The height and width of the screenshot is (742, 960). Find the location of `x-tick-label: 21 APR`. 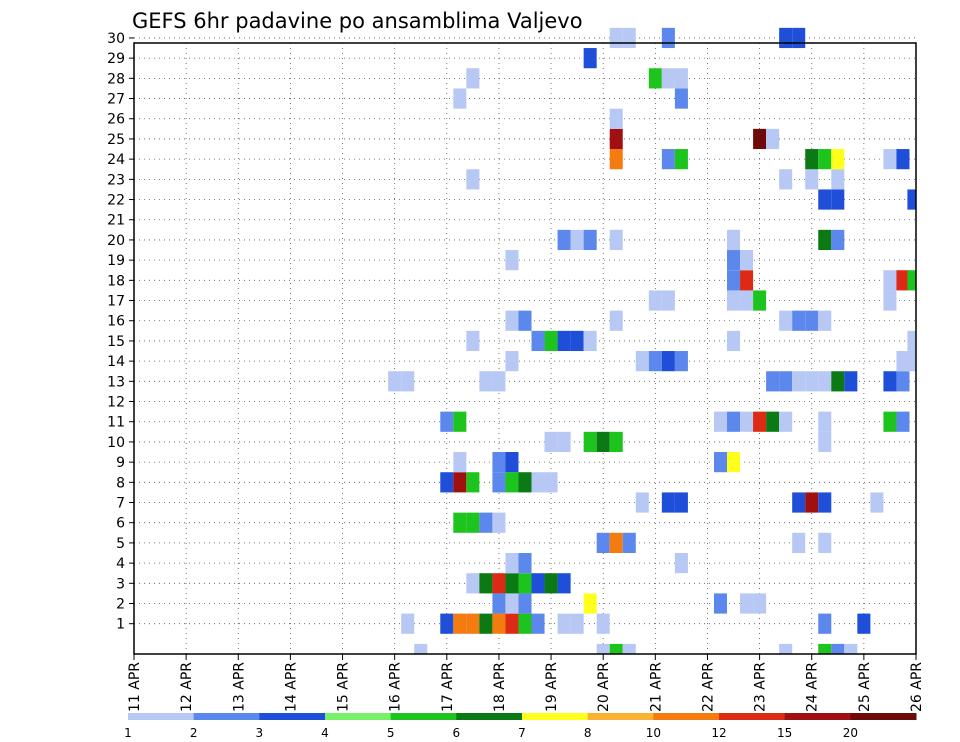

x-tick-label: 21 APR is located at coordinates (656, 687).